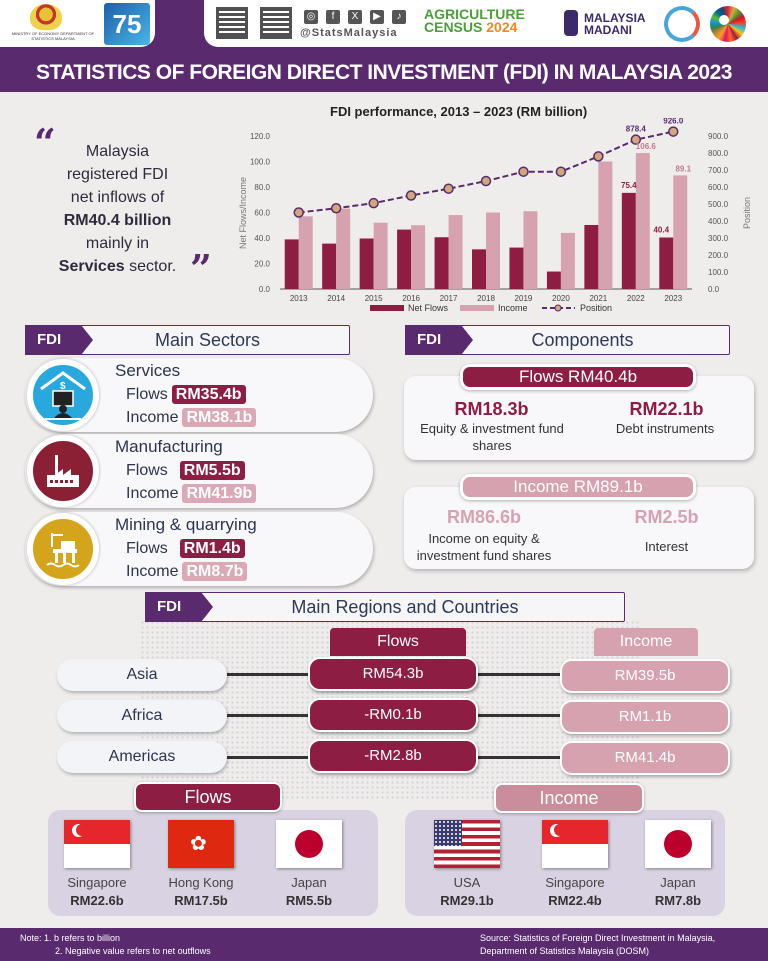 The image size is (768, 961). Describe the element at coordinates (377, 17) in the screenshot. I see `youtube-icon: ▶` at that location.